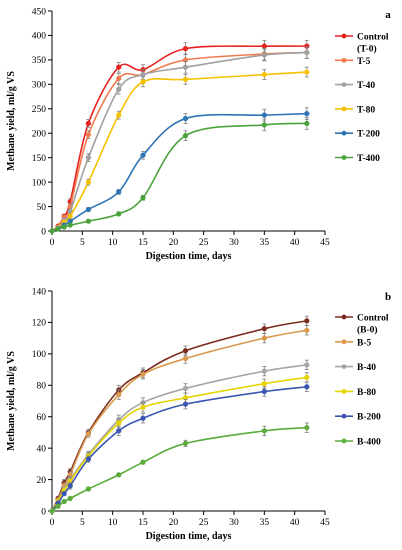 The width and height of the screenshot is (402, 550). I want to click on legend-label: B-40, so click(366, 368).